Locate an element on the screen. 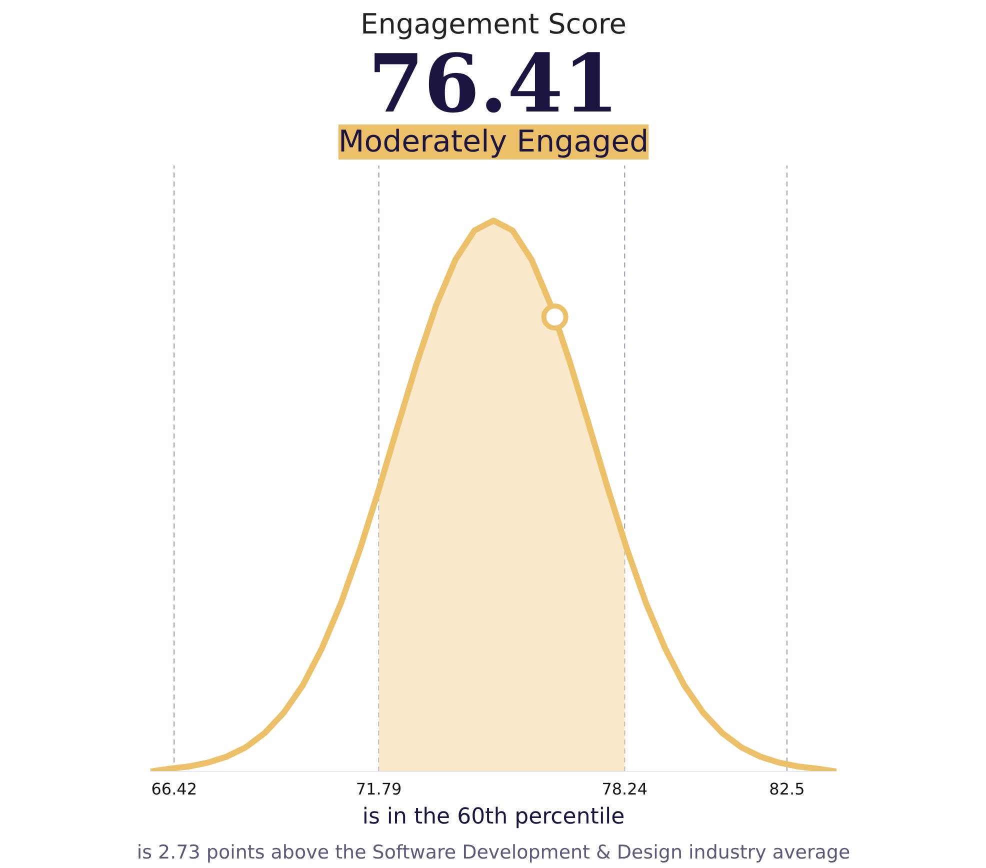 This screenshot has height=868, width=986. text: is in the 60th percentile is located at coordinates (493, 817).